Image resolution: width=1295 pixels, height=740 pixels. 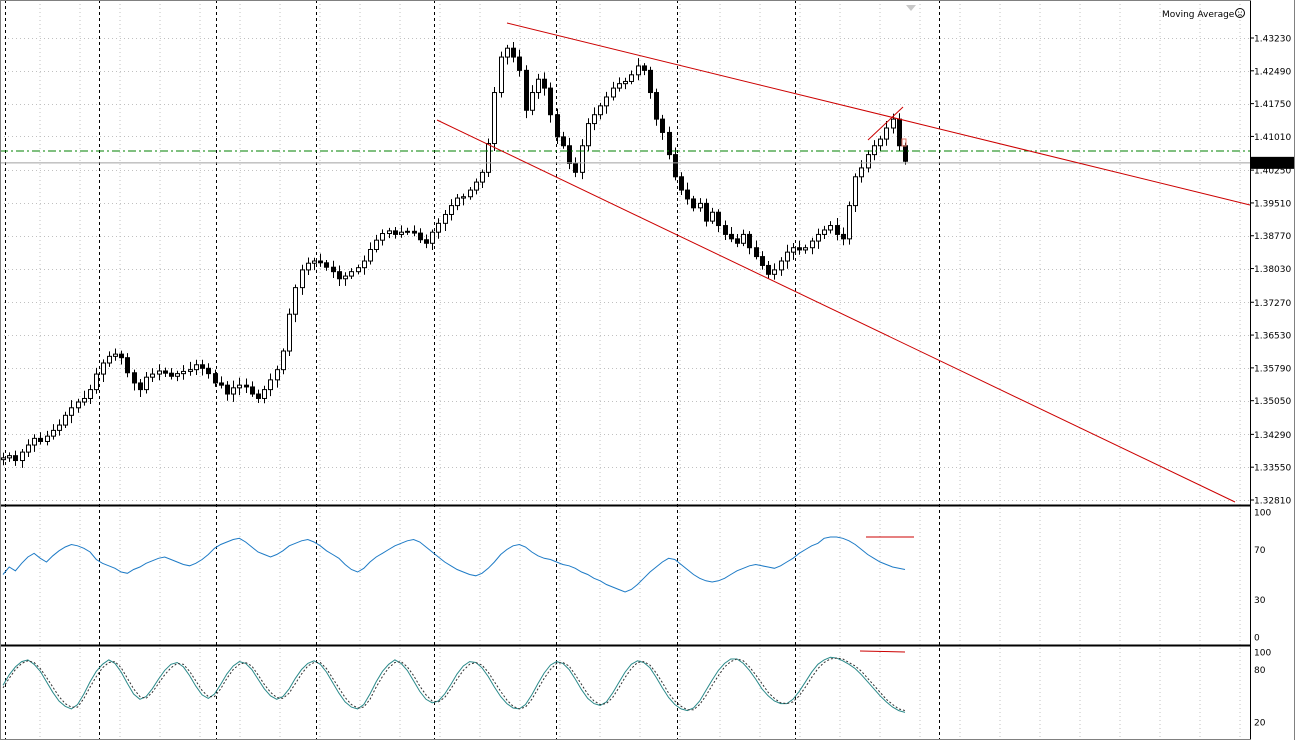 I want to click on stochastic-tick-label: 100, so click(x=1262, y=654).